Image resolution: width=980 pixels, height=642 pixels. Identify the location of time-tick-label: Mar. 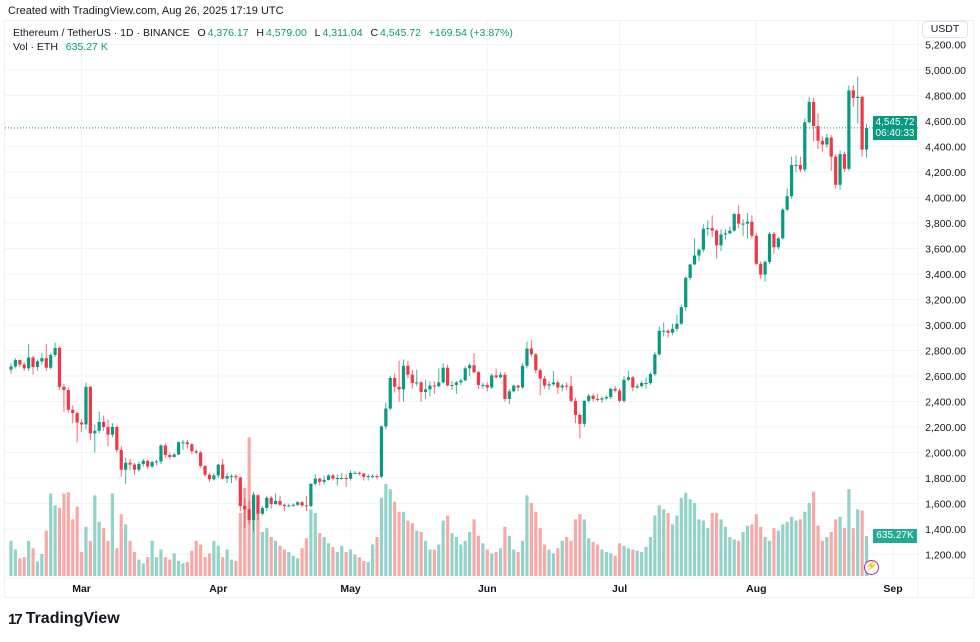
(81, 589).